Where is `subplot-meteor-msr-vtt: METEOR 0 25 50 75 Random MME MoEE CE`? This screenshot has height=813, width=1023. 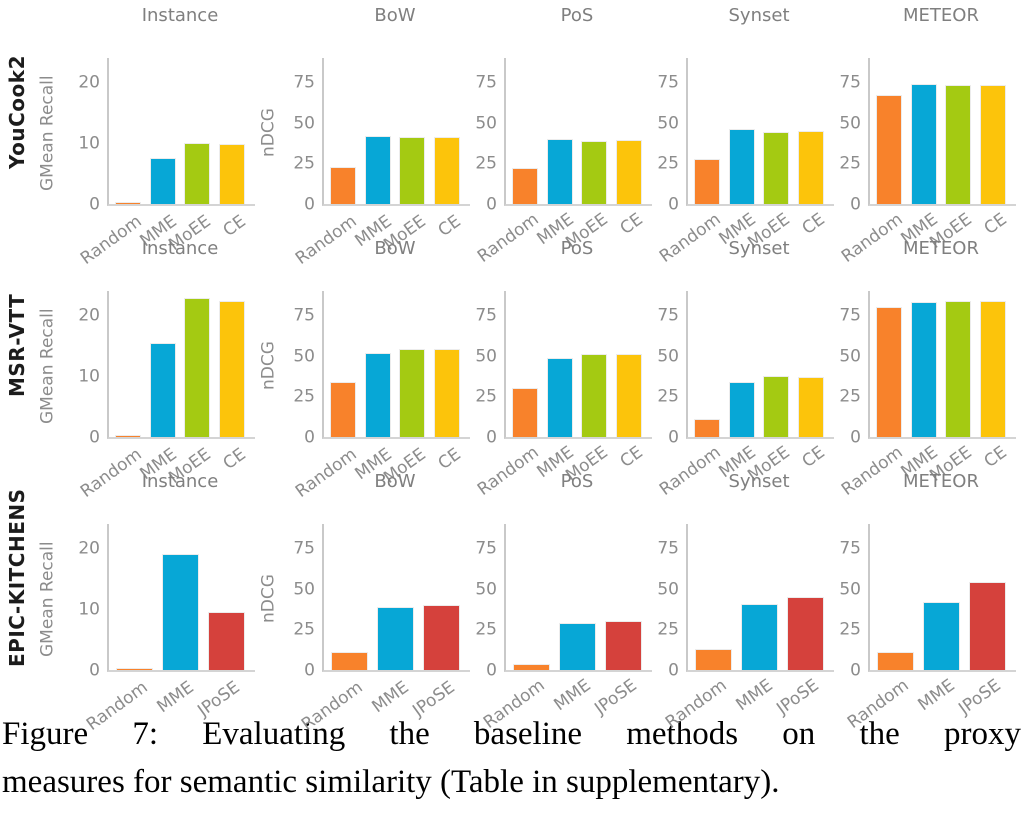 subplot-meteor-msr-vtt: METEOR 0 25 50 75 Random MME MoEE CE is located at coordinates (925, 368).